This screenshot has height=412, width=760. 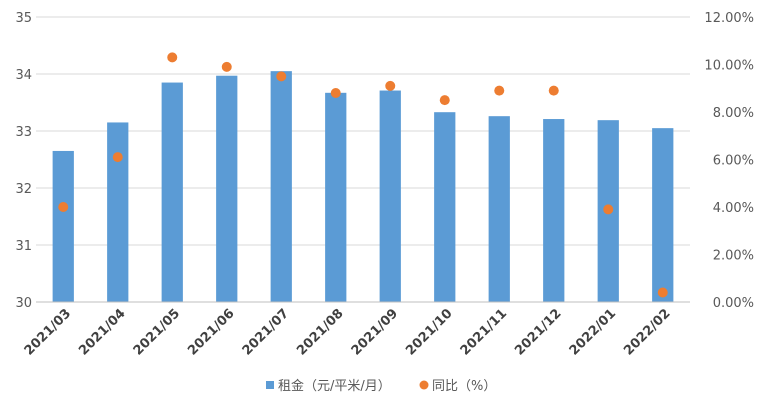 What do you see at coordinates (733, 256) in the screenshot?
I see `y-right-tick-label: 2.00%` at bounding box center [733, 256].